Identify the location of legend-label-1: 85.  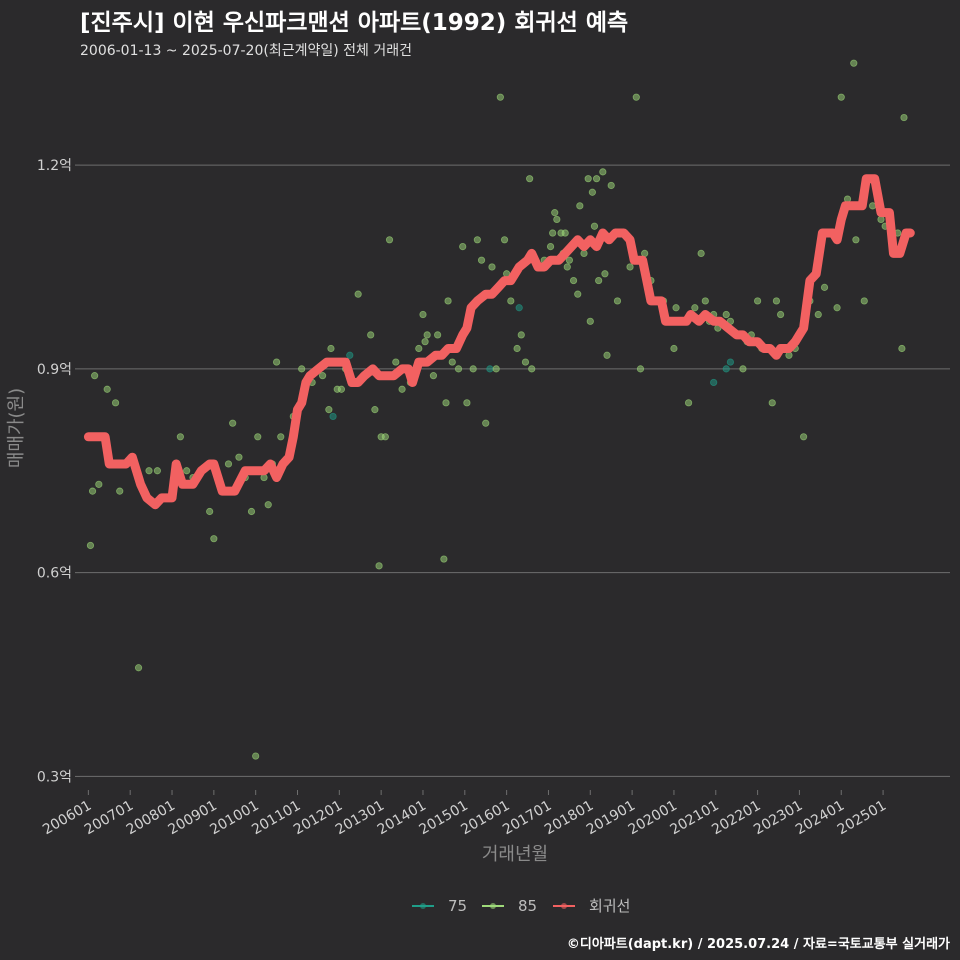
(527, 906).